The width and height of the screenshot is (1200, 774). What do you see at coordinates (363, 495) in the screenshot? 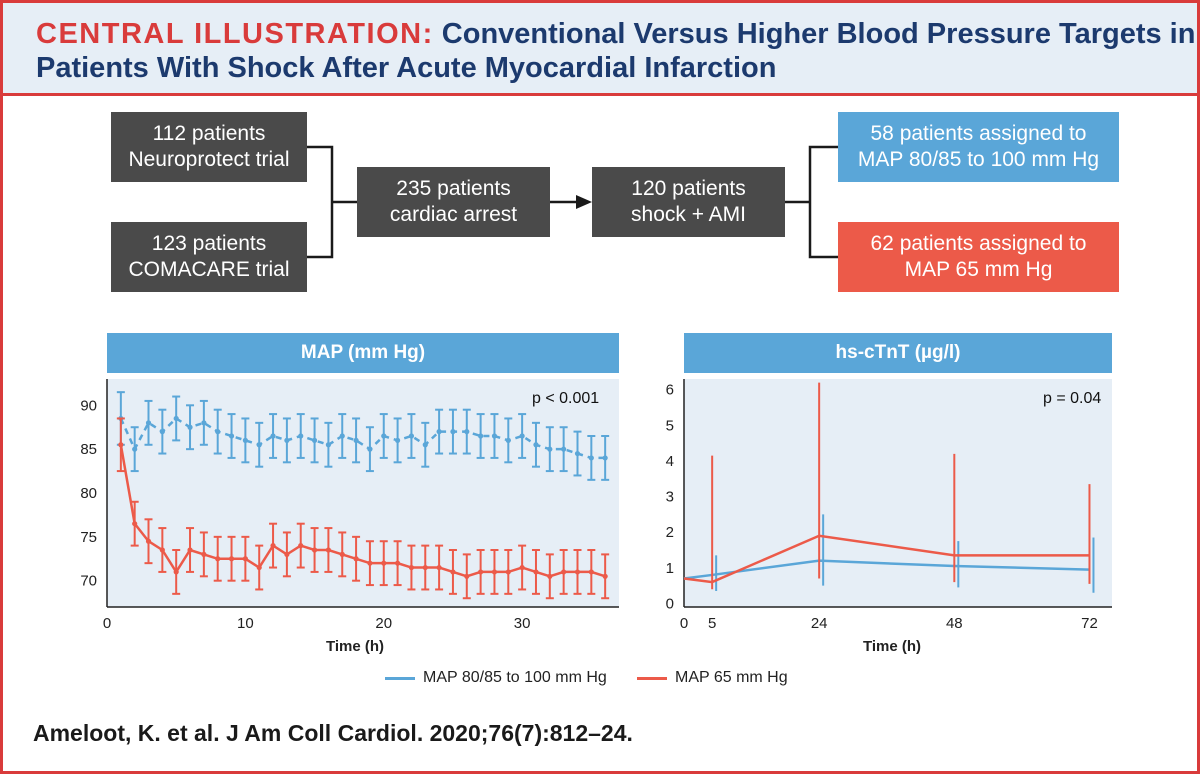
I see `map-series-layer` at bounding box center [363, 495].